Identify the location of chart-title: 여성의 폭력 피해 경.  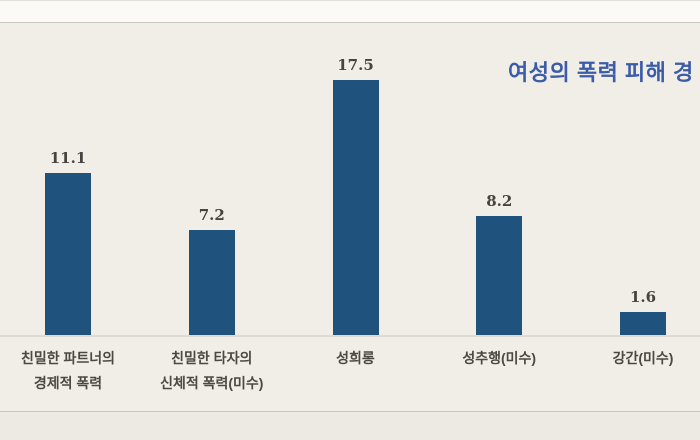
(601, 72).